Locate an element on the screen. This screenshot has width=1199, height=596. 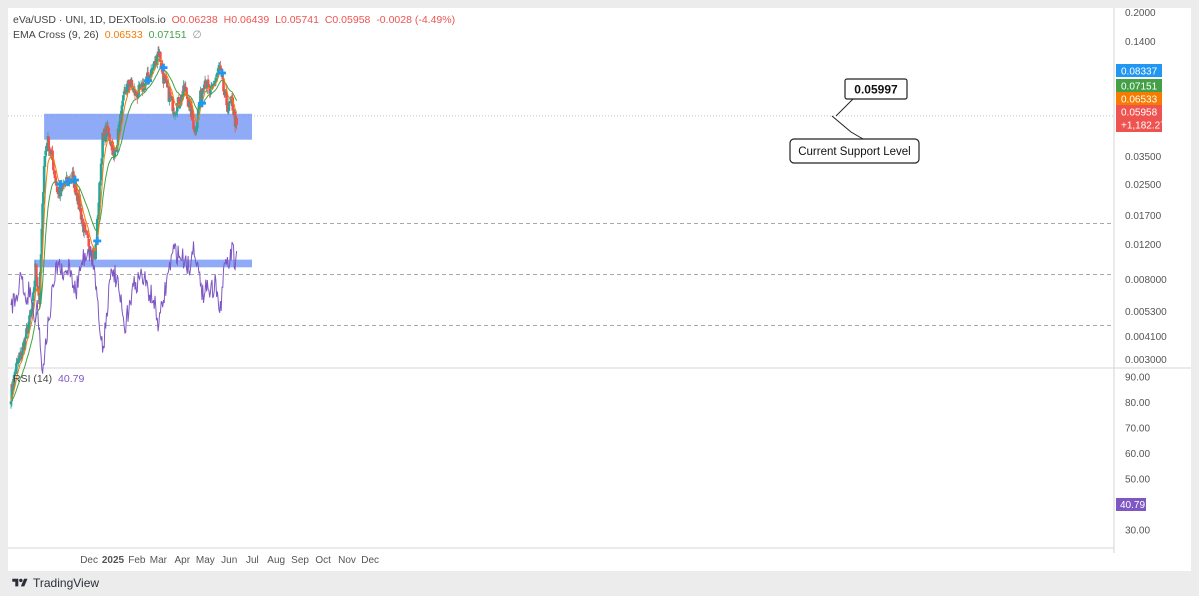
callout-box-price is located at coordinates (876, 89).